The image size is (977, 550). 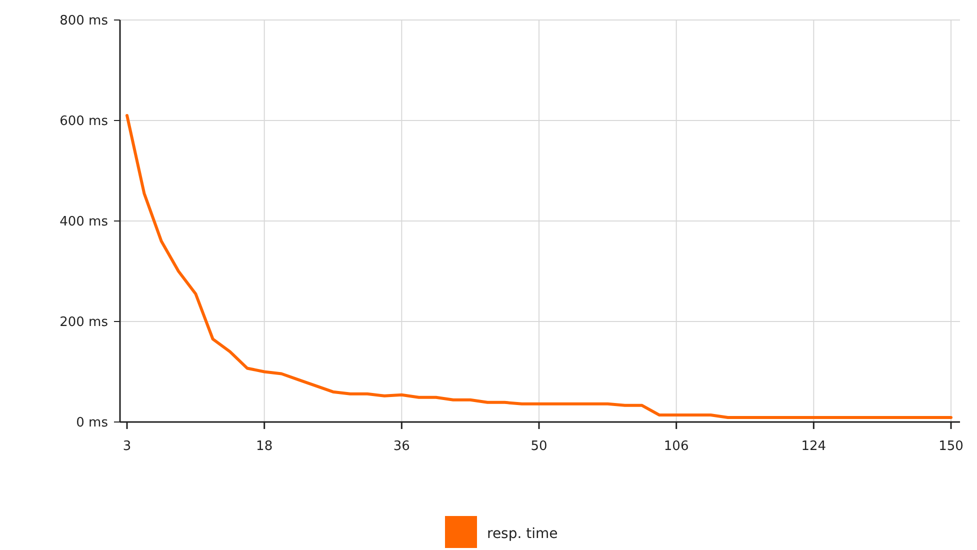 What do you see at coordinates (84, 322) in the screenshot?
I see `y-tick-label: 200 ms` at bounding box center [84, 322].